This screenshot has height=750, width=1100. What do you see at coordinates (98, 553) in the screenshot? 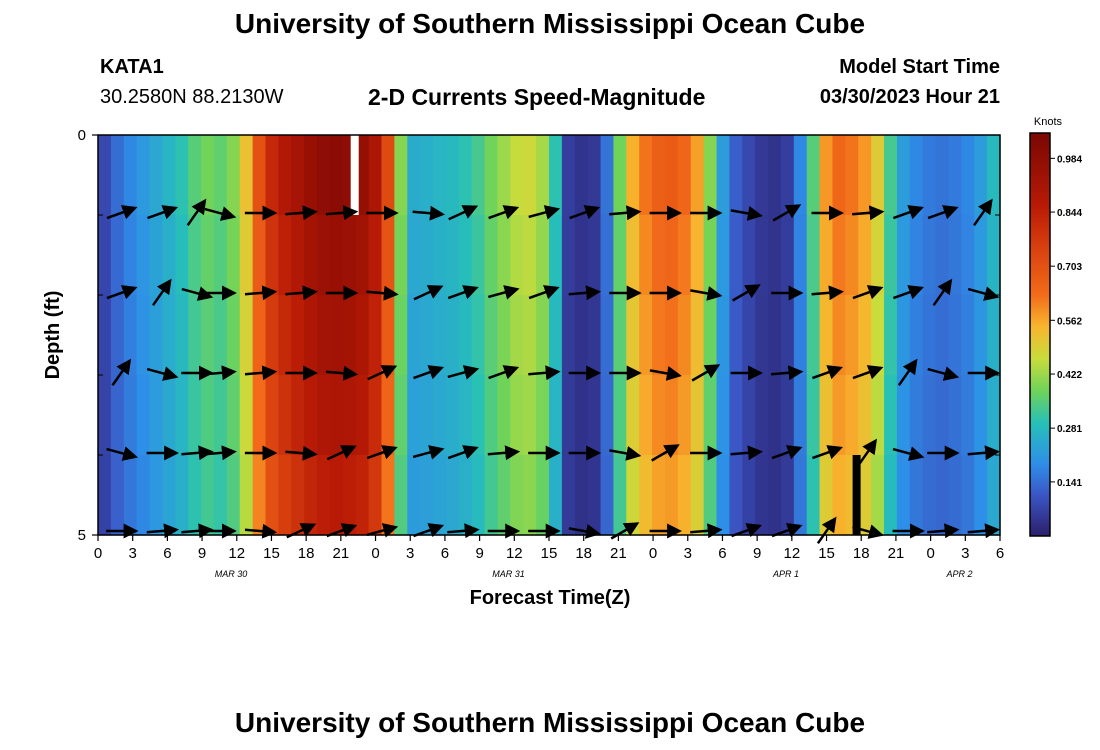
I see `x-tick-label: 0` at bounding box center [98, 553].